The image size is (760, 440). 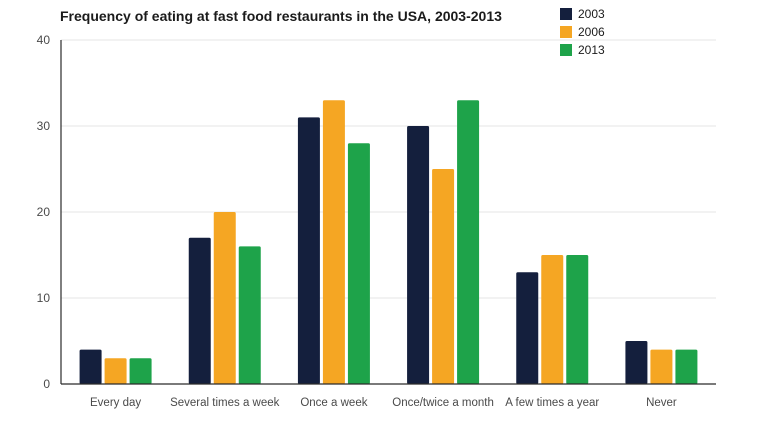 I want to click on x-category-label: Every day, so click(x=115, y=403).